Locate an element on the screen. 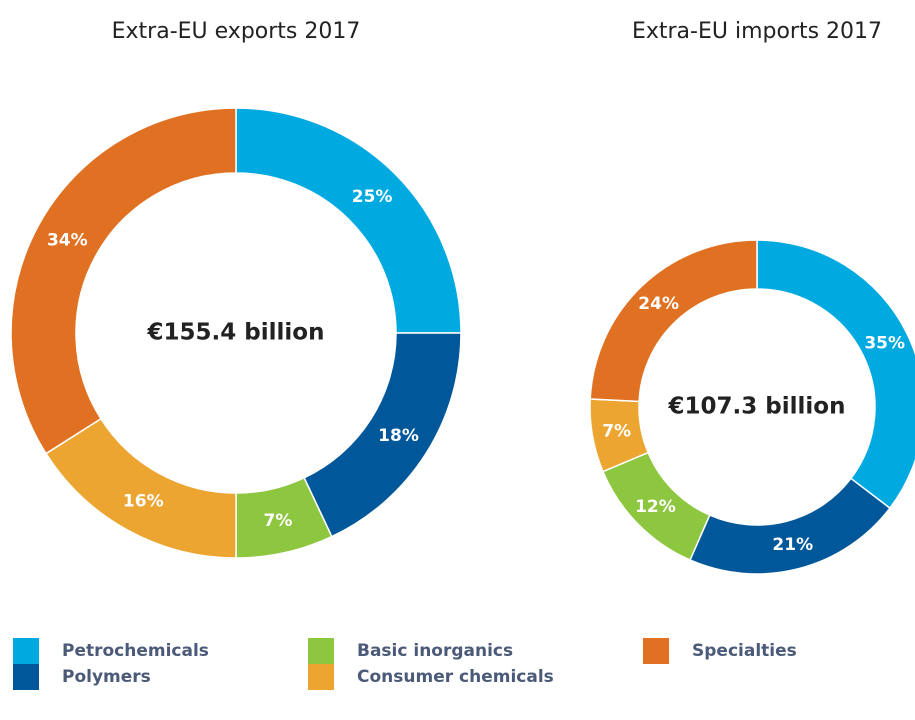 This screenshot has width=915, height=720. legend-label: Polymers is located at coordinates (106, 677).